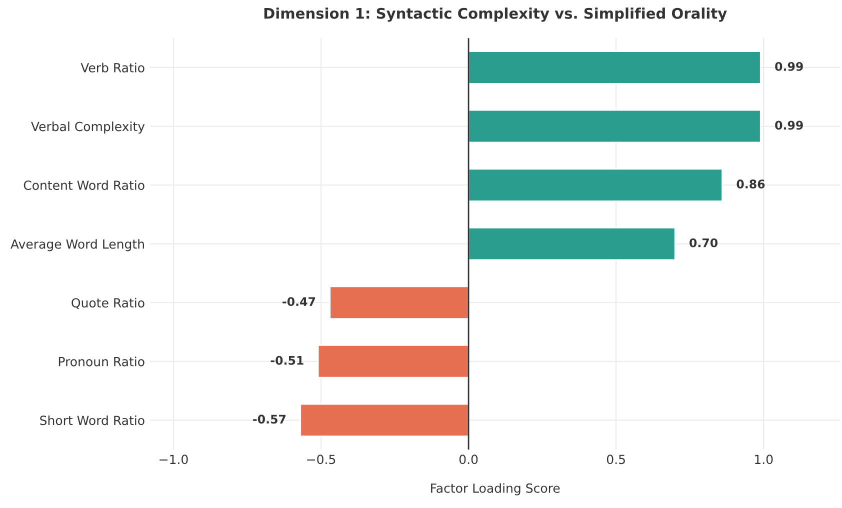  I want to click on data-label: -0.51, so click(287, 360).